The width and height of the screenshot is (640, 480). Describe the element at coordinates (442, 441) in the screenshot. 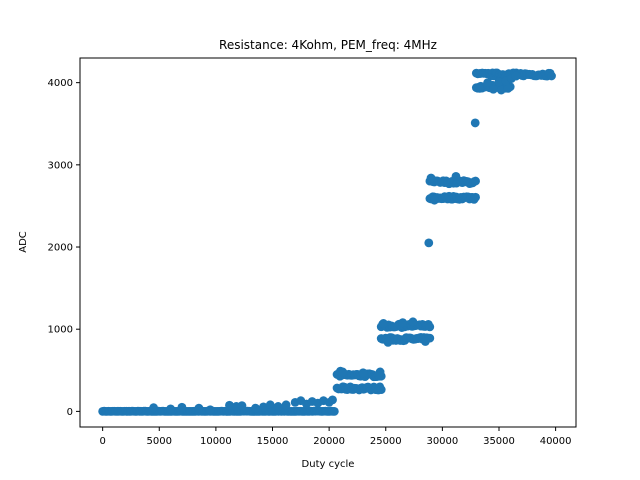

I see `x-tick-label: 30000` at that location.